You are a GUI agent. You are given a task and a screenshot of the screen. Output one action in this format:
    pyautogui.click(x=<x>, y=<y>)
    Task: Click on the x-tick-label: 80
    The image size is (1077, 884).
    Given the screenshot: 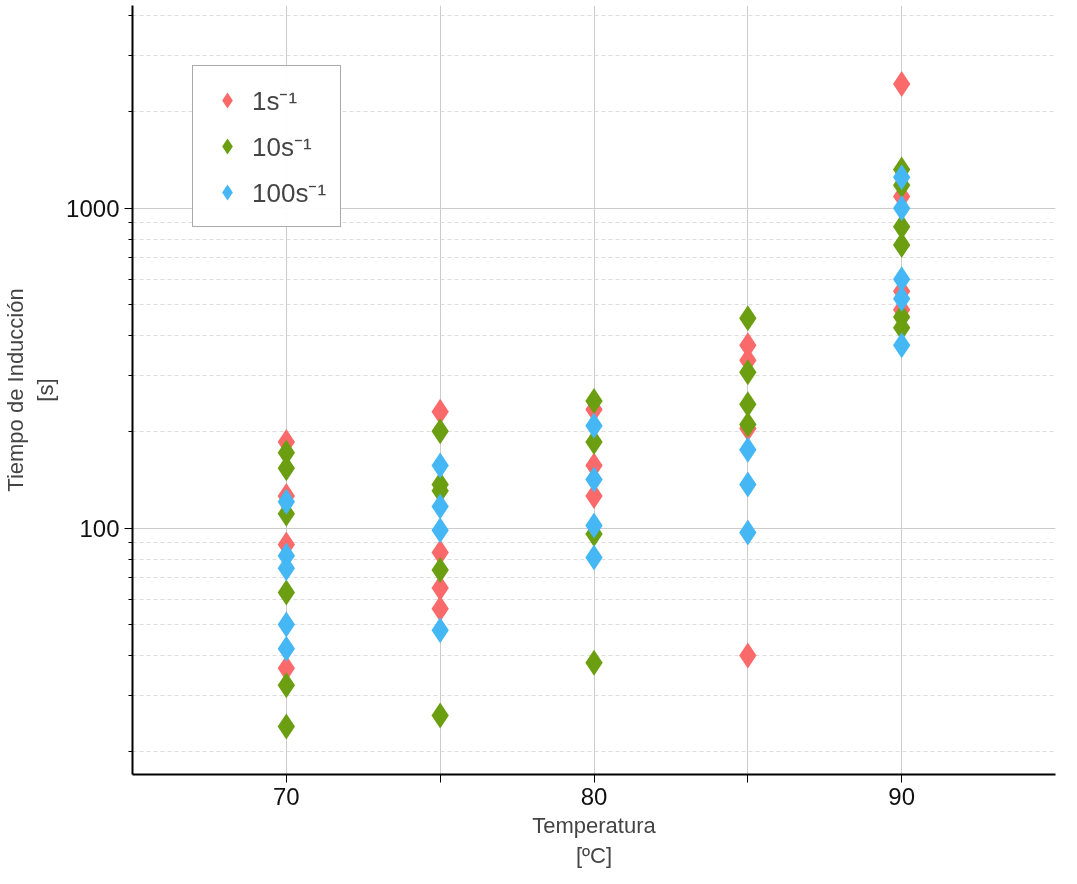 What is the action you would take?
    pyautogui.click(x=594, y=796)
    